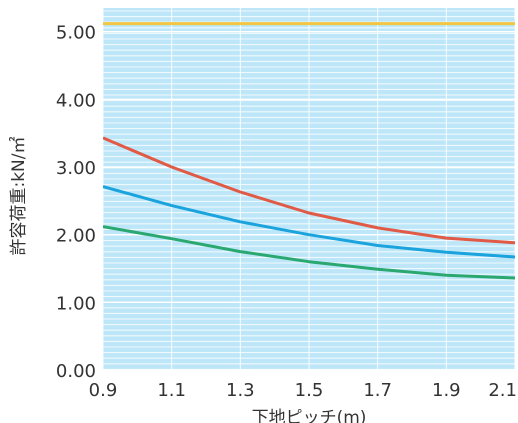  What do you see at coordinates (76, 236) in the screenshot?
I see `y-tick-label: 2.00` at bounding box center [76, 236].